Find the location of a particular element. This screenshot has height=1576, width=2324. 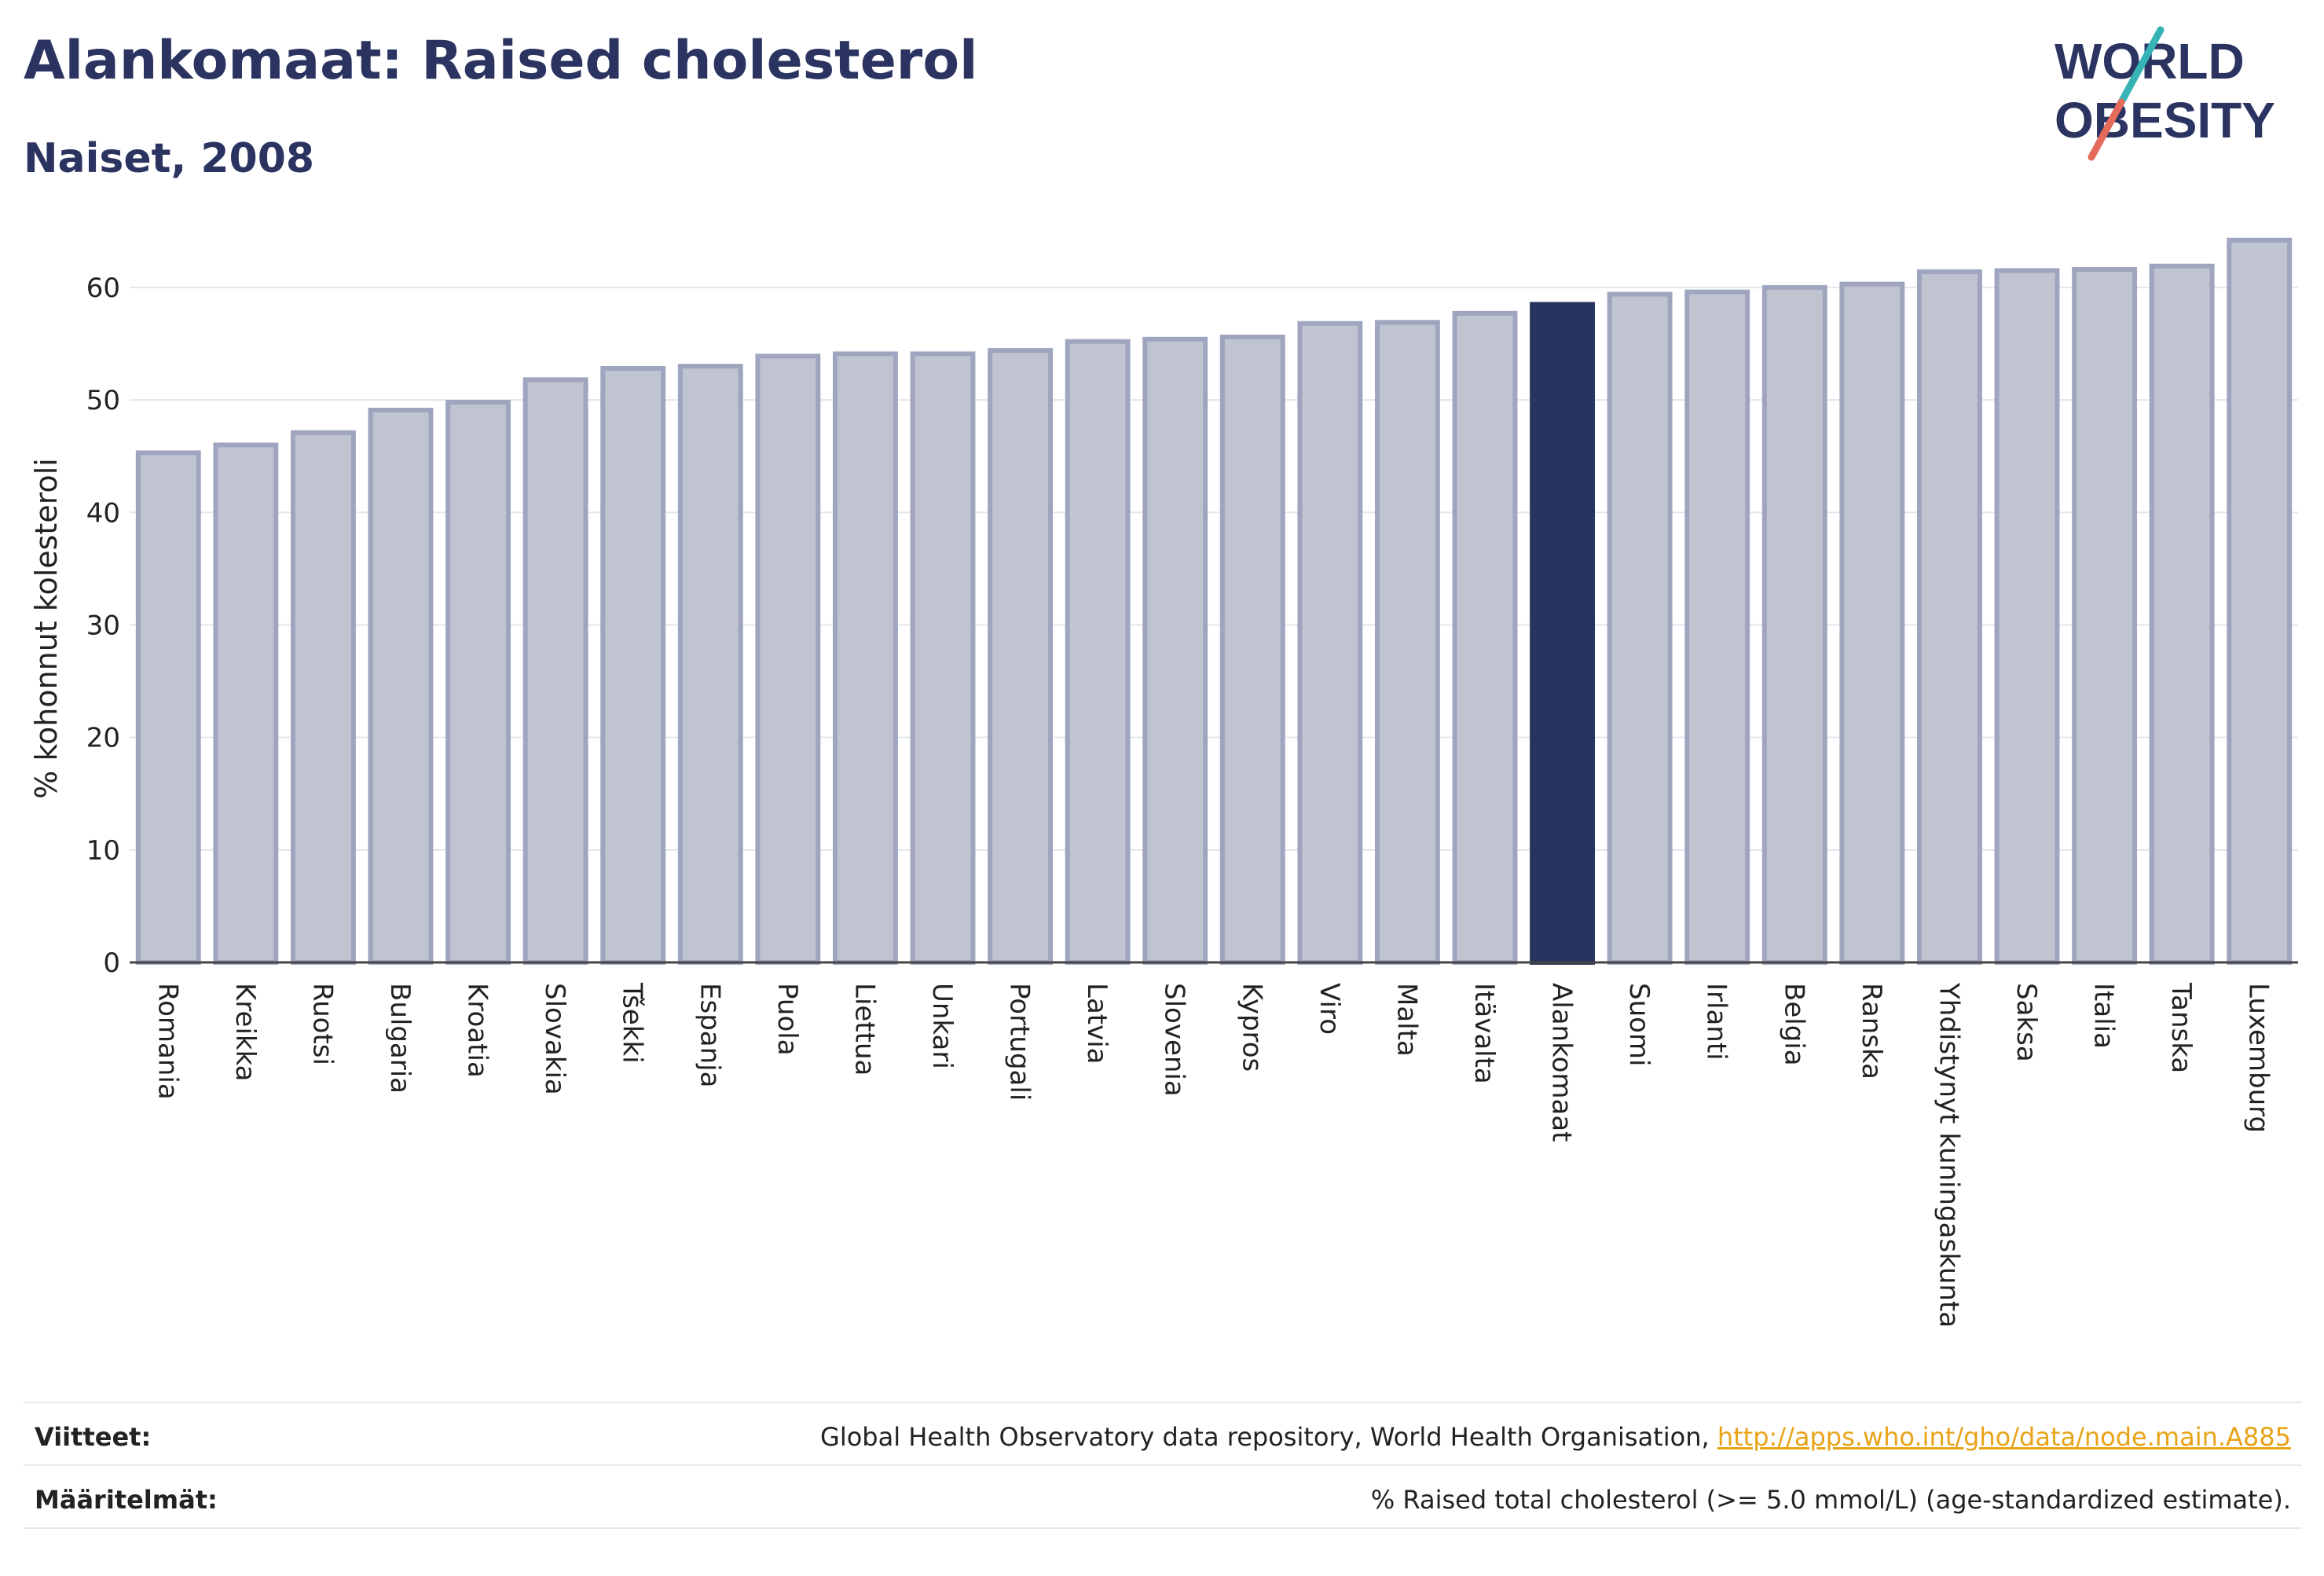

logo-slash-teal-icon is located at coordinates (2141, 66).